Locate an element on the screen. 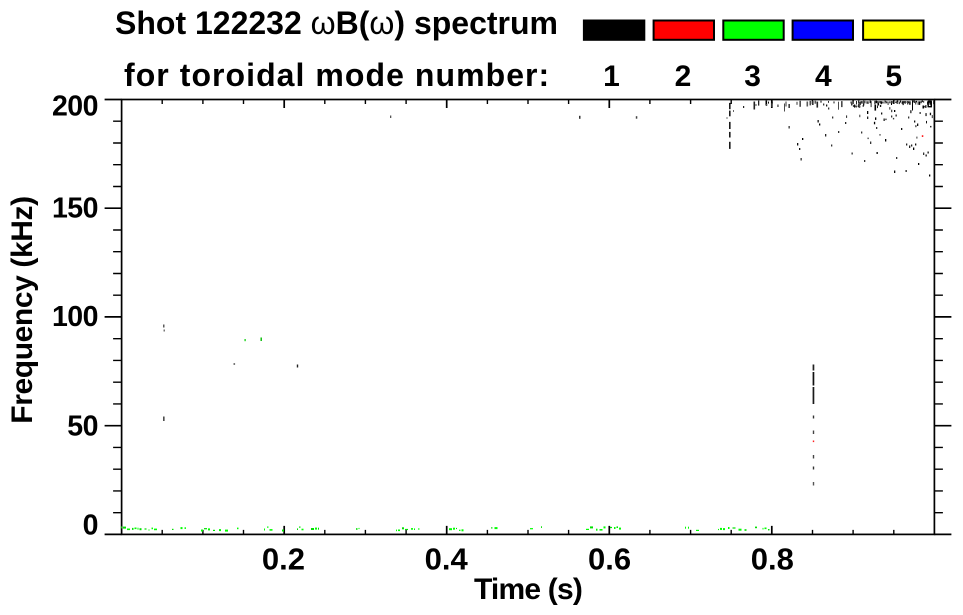 This screenshot has height=615, width=963. svg-text: 150 is located at coordinates (75, 209).